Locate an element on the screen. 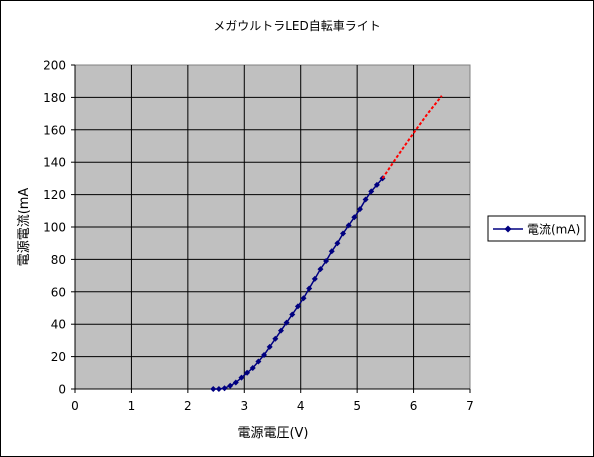 The image size is (594, 457). y-tick-label: 200 is located at coordinates (54, 66).